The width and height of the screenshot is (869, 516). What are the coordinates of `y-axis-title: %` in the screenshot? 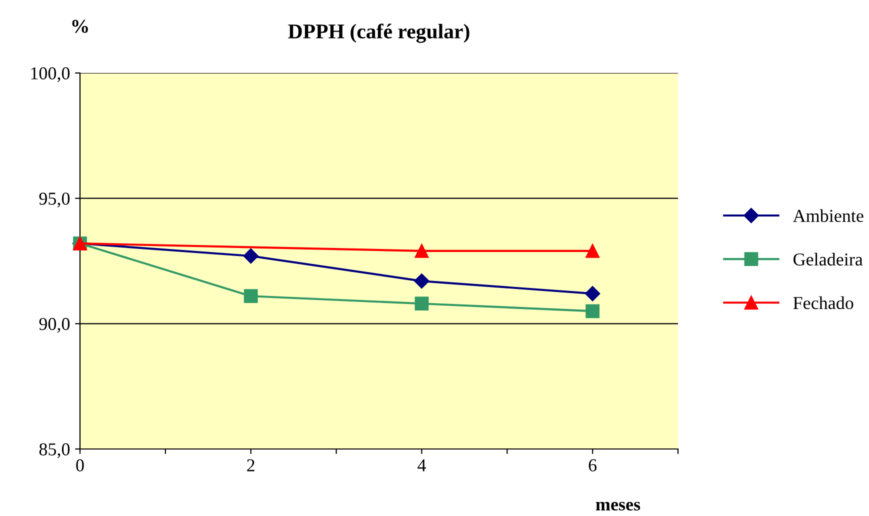 It's located at (80, 26).